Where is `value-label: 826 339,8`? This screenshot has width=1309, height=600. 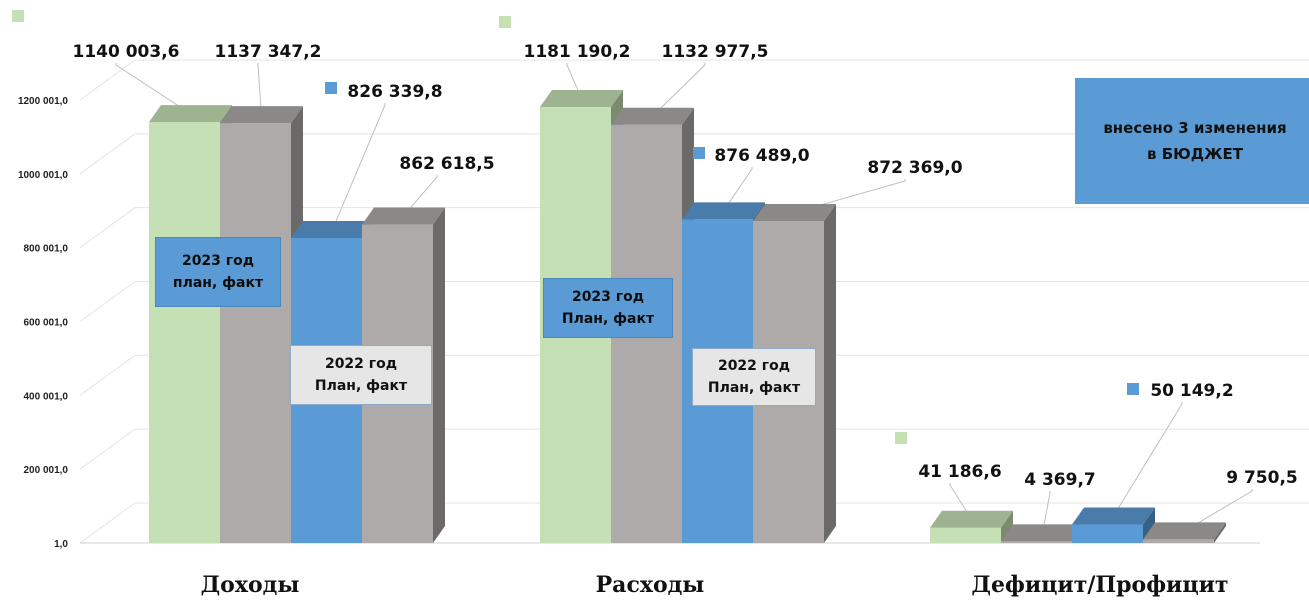
value-label: 826 339,8 is located at coordinates (394, 92).